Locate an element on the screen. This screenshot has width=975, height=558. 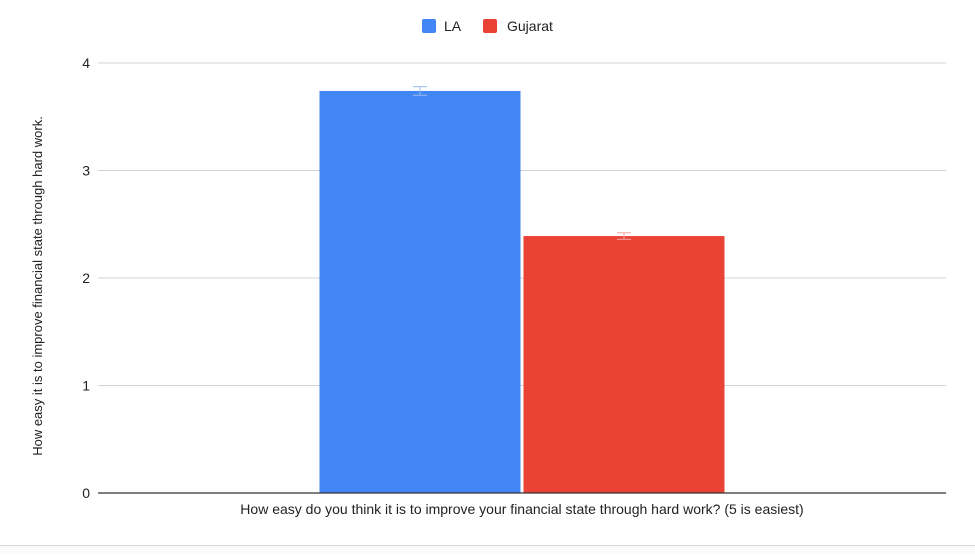
bar-la is located at coordinates (420, 291).